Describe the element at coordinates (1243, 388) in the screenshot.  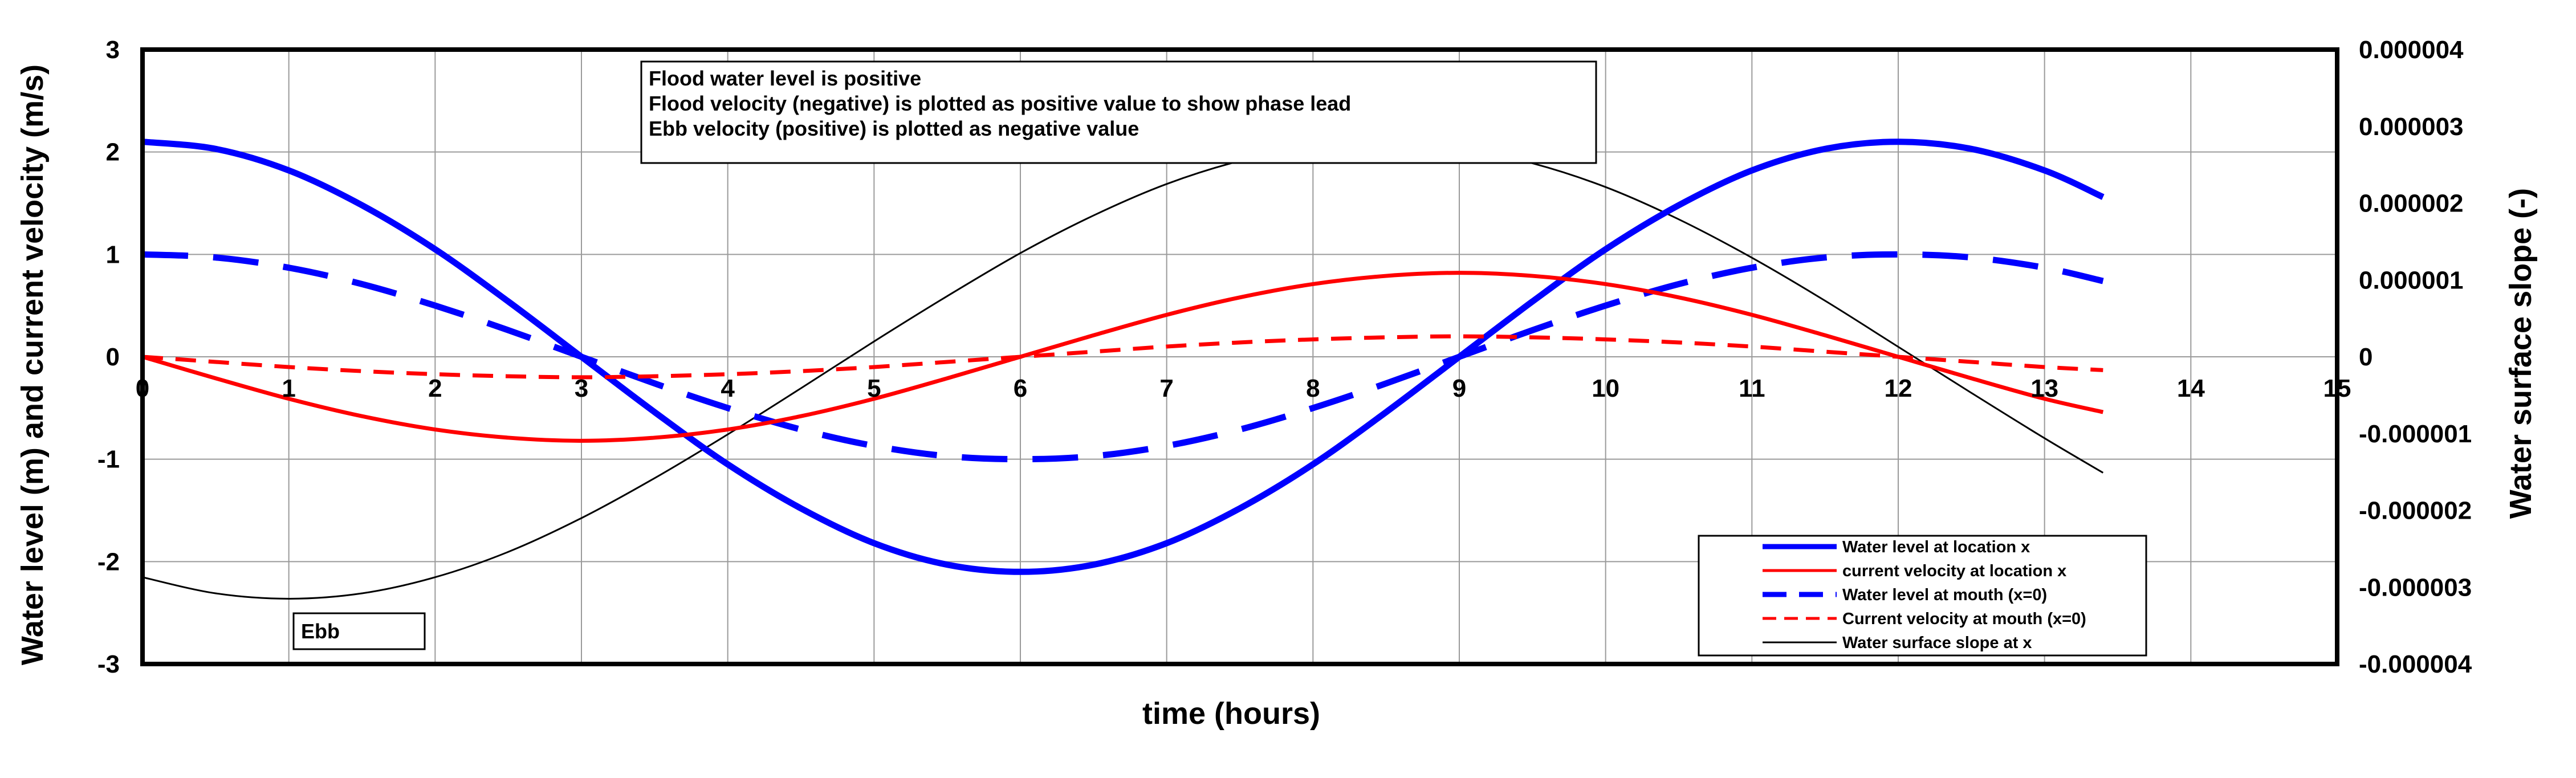
I see `x-tick-labels: 0 1 2 3 4 5 6 7 8 9 10 11 12 13 14 15` at that location.